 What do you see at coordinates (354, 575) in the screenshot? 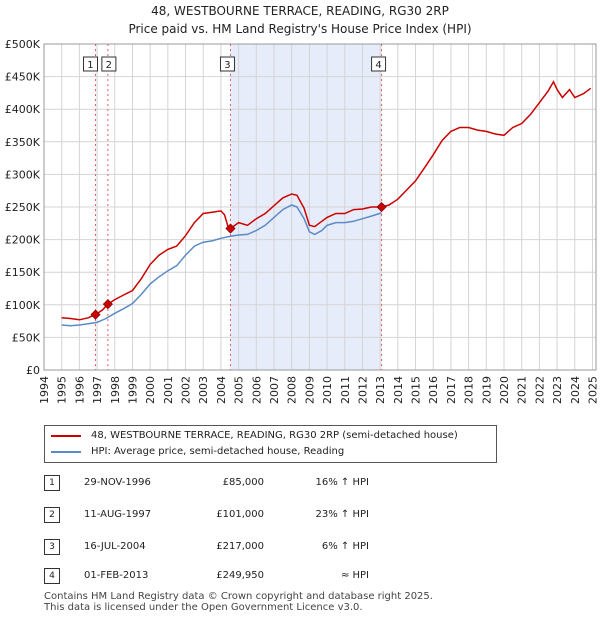
I see `sale-hpi-relation: ≈ HPI` at bounding box center [354, 575].